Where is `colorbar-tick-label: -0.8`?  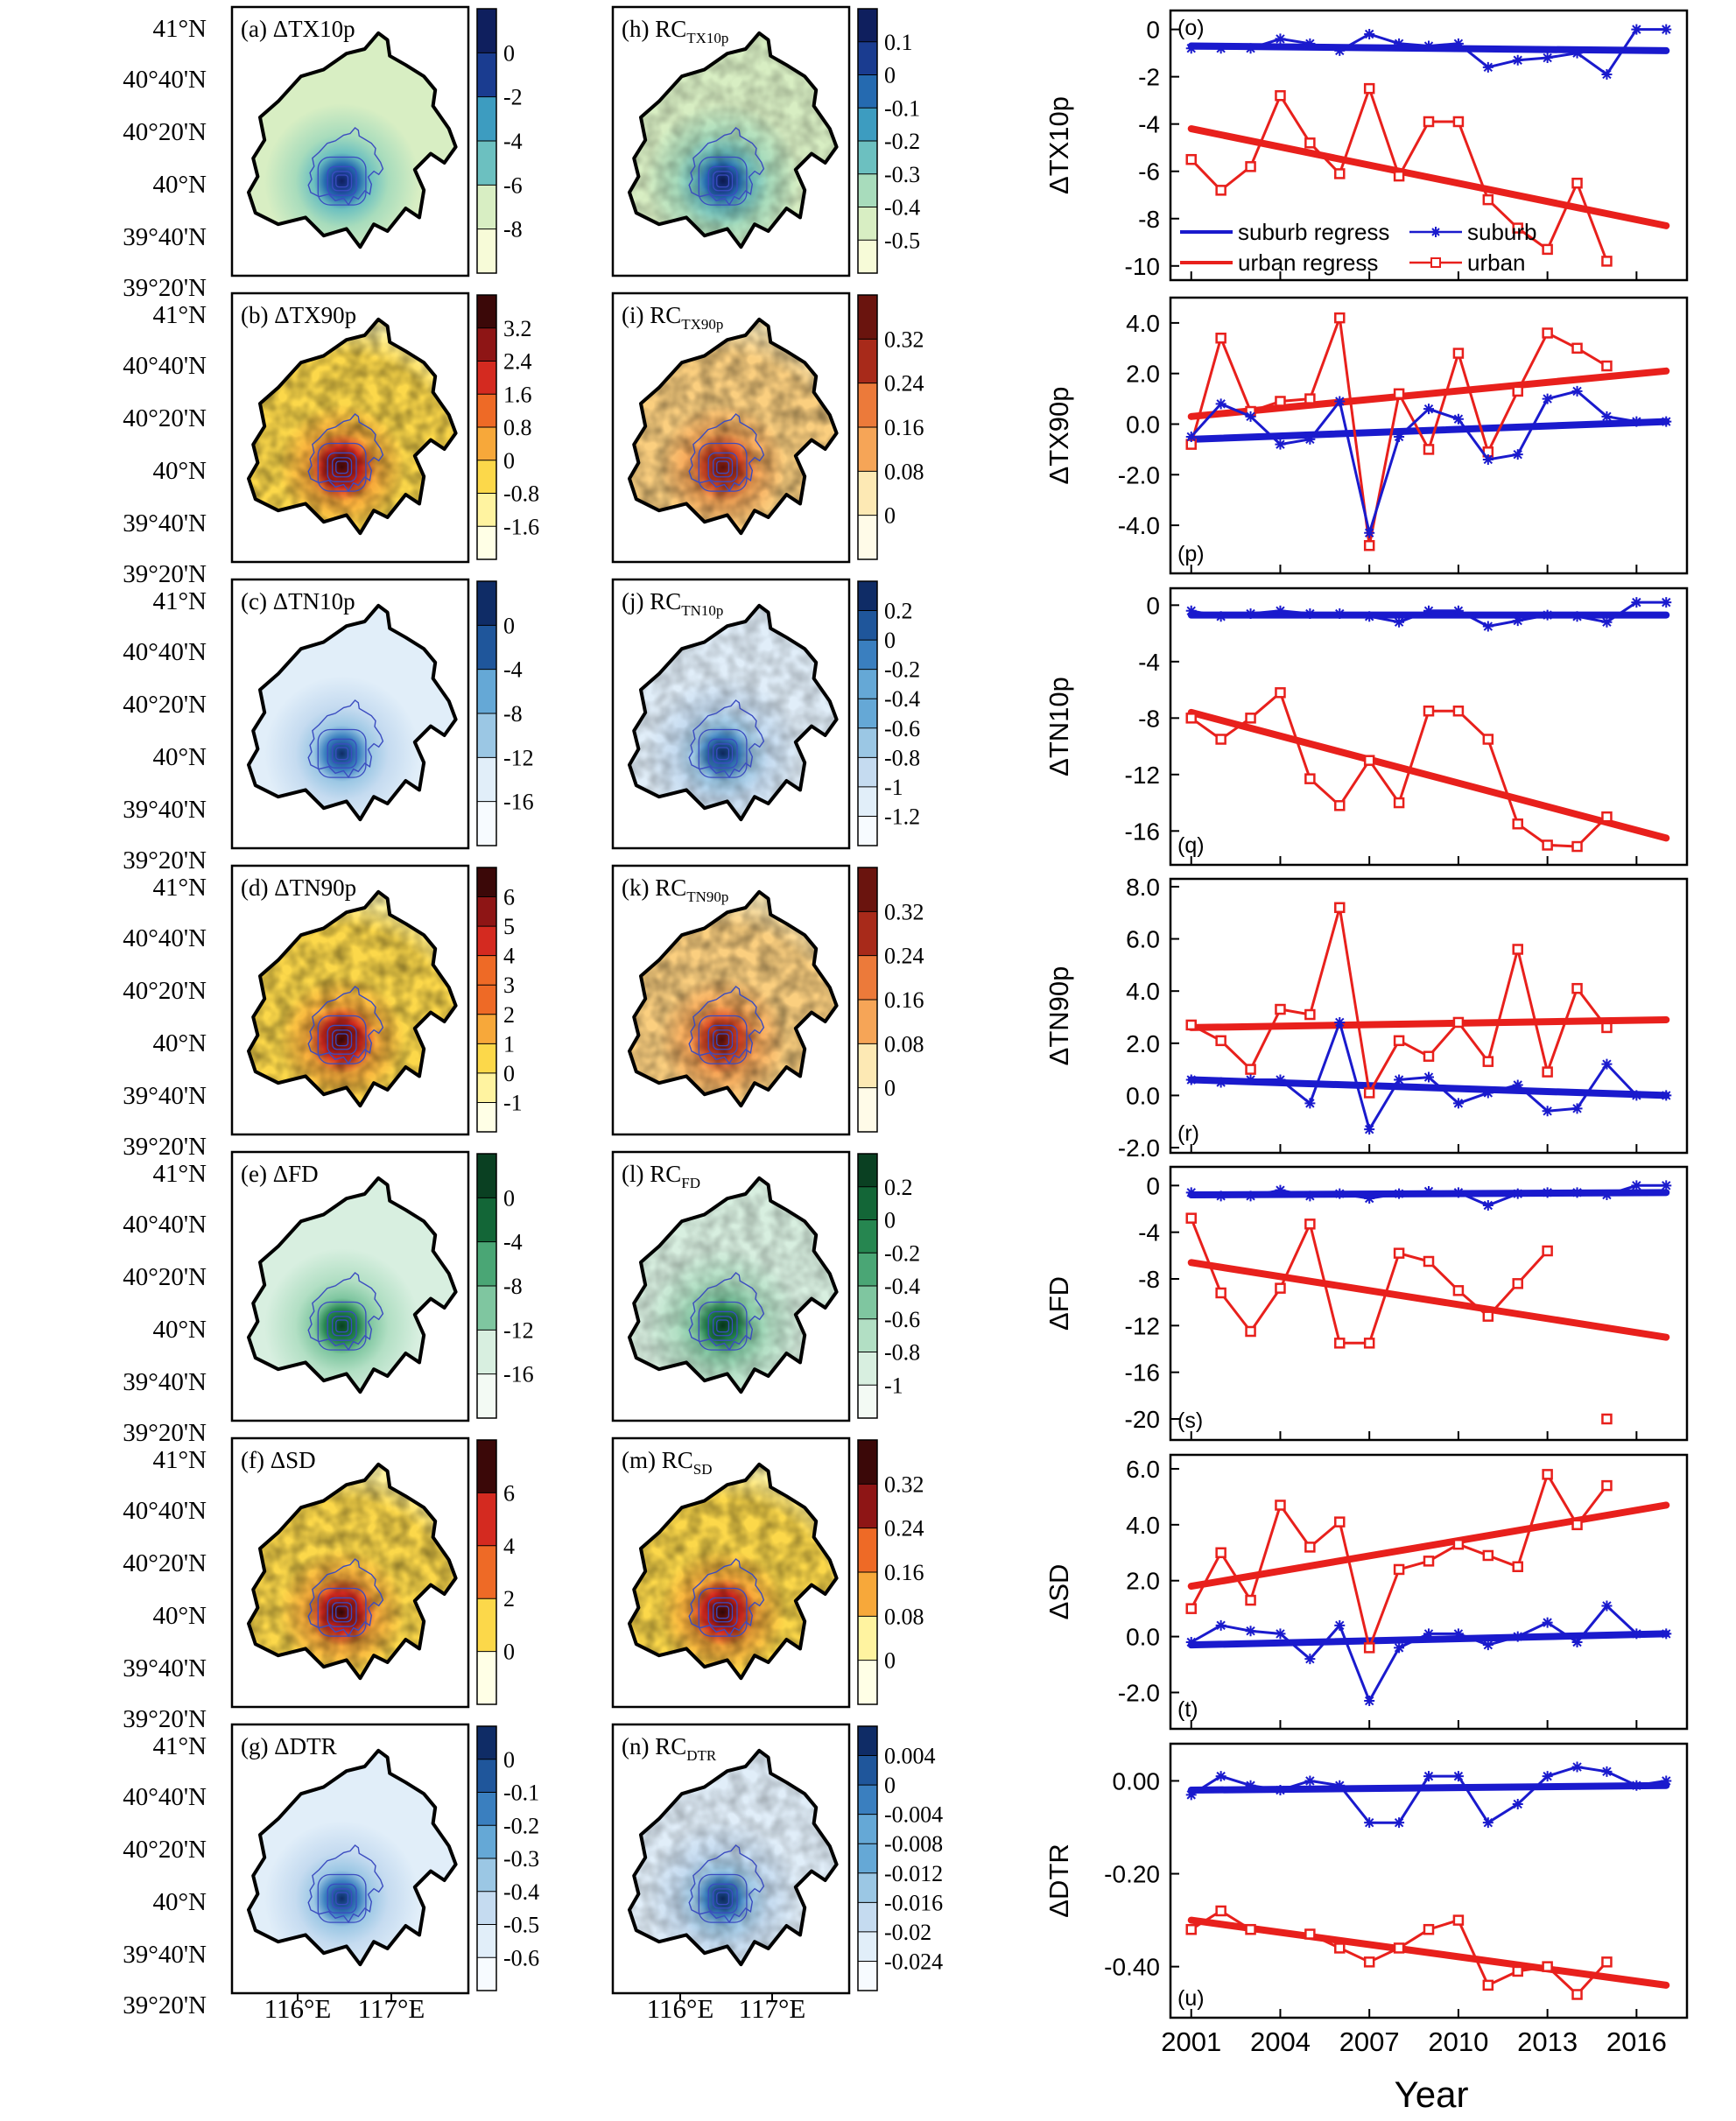
colorbar-tick-label: -0.8 is located at coordinates (902, 1353).